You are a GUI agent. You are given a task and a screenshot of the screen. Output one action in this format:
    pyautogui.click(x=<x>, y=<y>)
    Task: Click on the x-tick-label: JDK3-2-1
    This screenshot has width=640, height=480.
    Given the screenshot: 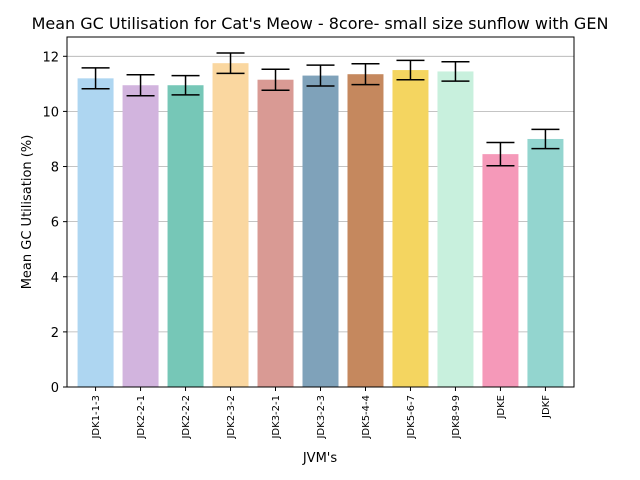 What is the action you would take?
    pyautogui.click(x=276, y=417)
    